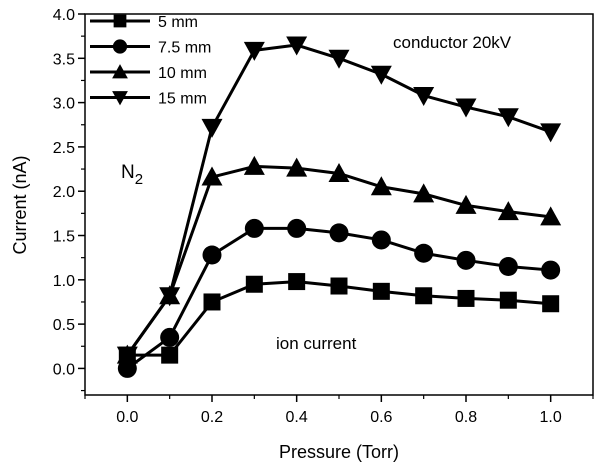  What do you see at coordinates (64, 192) in the screenshot?
I see `y-tick-label: 2.0` at bounding box center [64, 192].